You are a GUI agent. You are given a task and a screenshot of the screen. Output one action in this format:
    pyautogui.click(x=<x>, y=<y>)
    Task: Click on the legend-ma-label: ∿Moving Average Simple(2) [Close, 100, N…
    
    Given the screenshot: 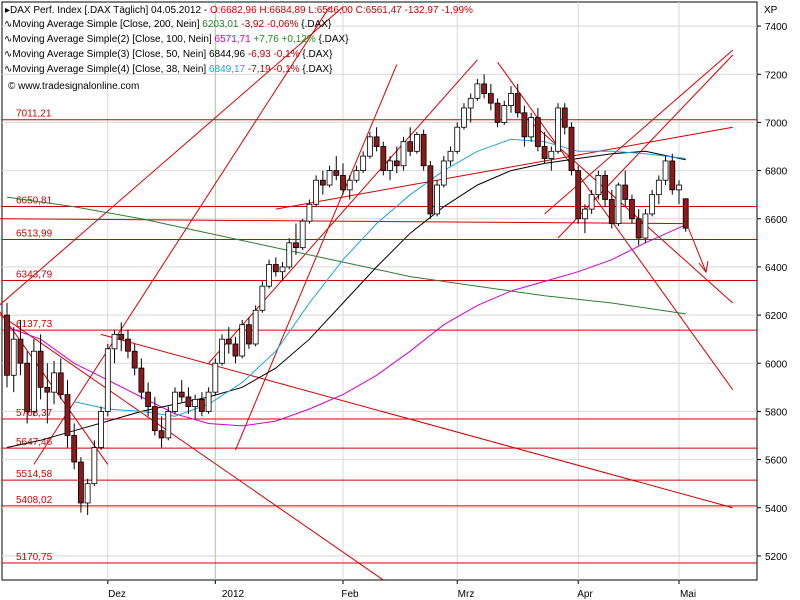 What is the action you would take?
    pyautogui.click(x=109, y=39)
    